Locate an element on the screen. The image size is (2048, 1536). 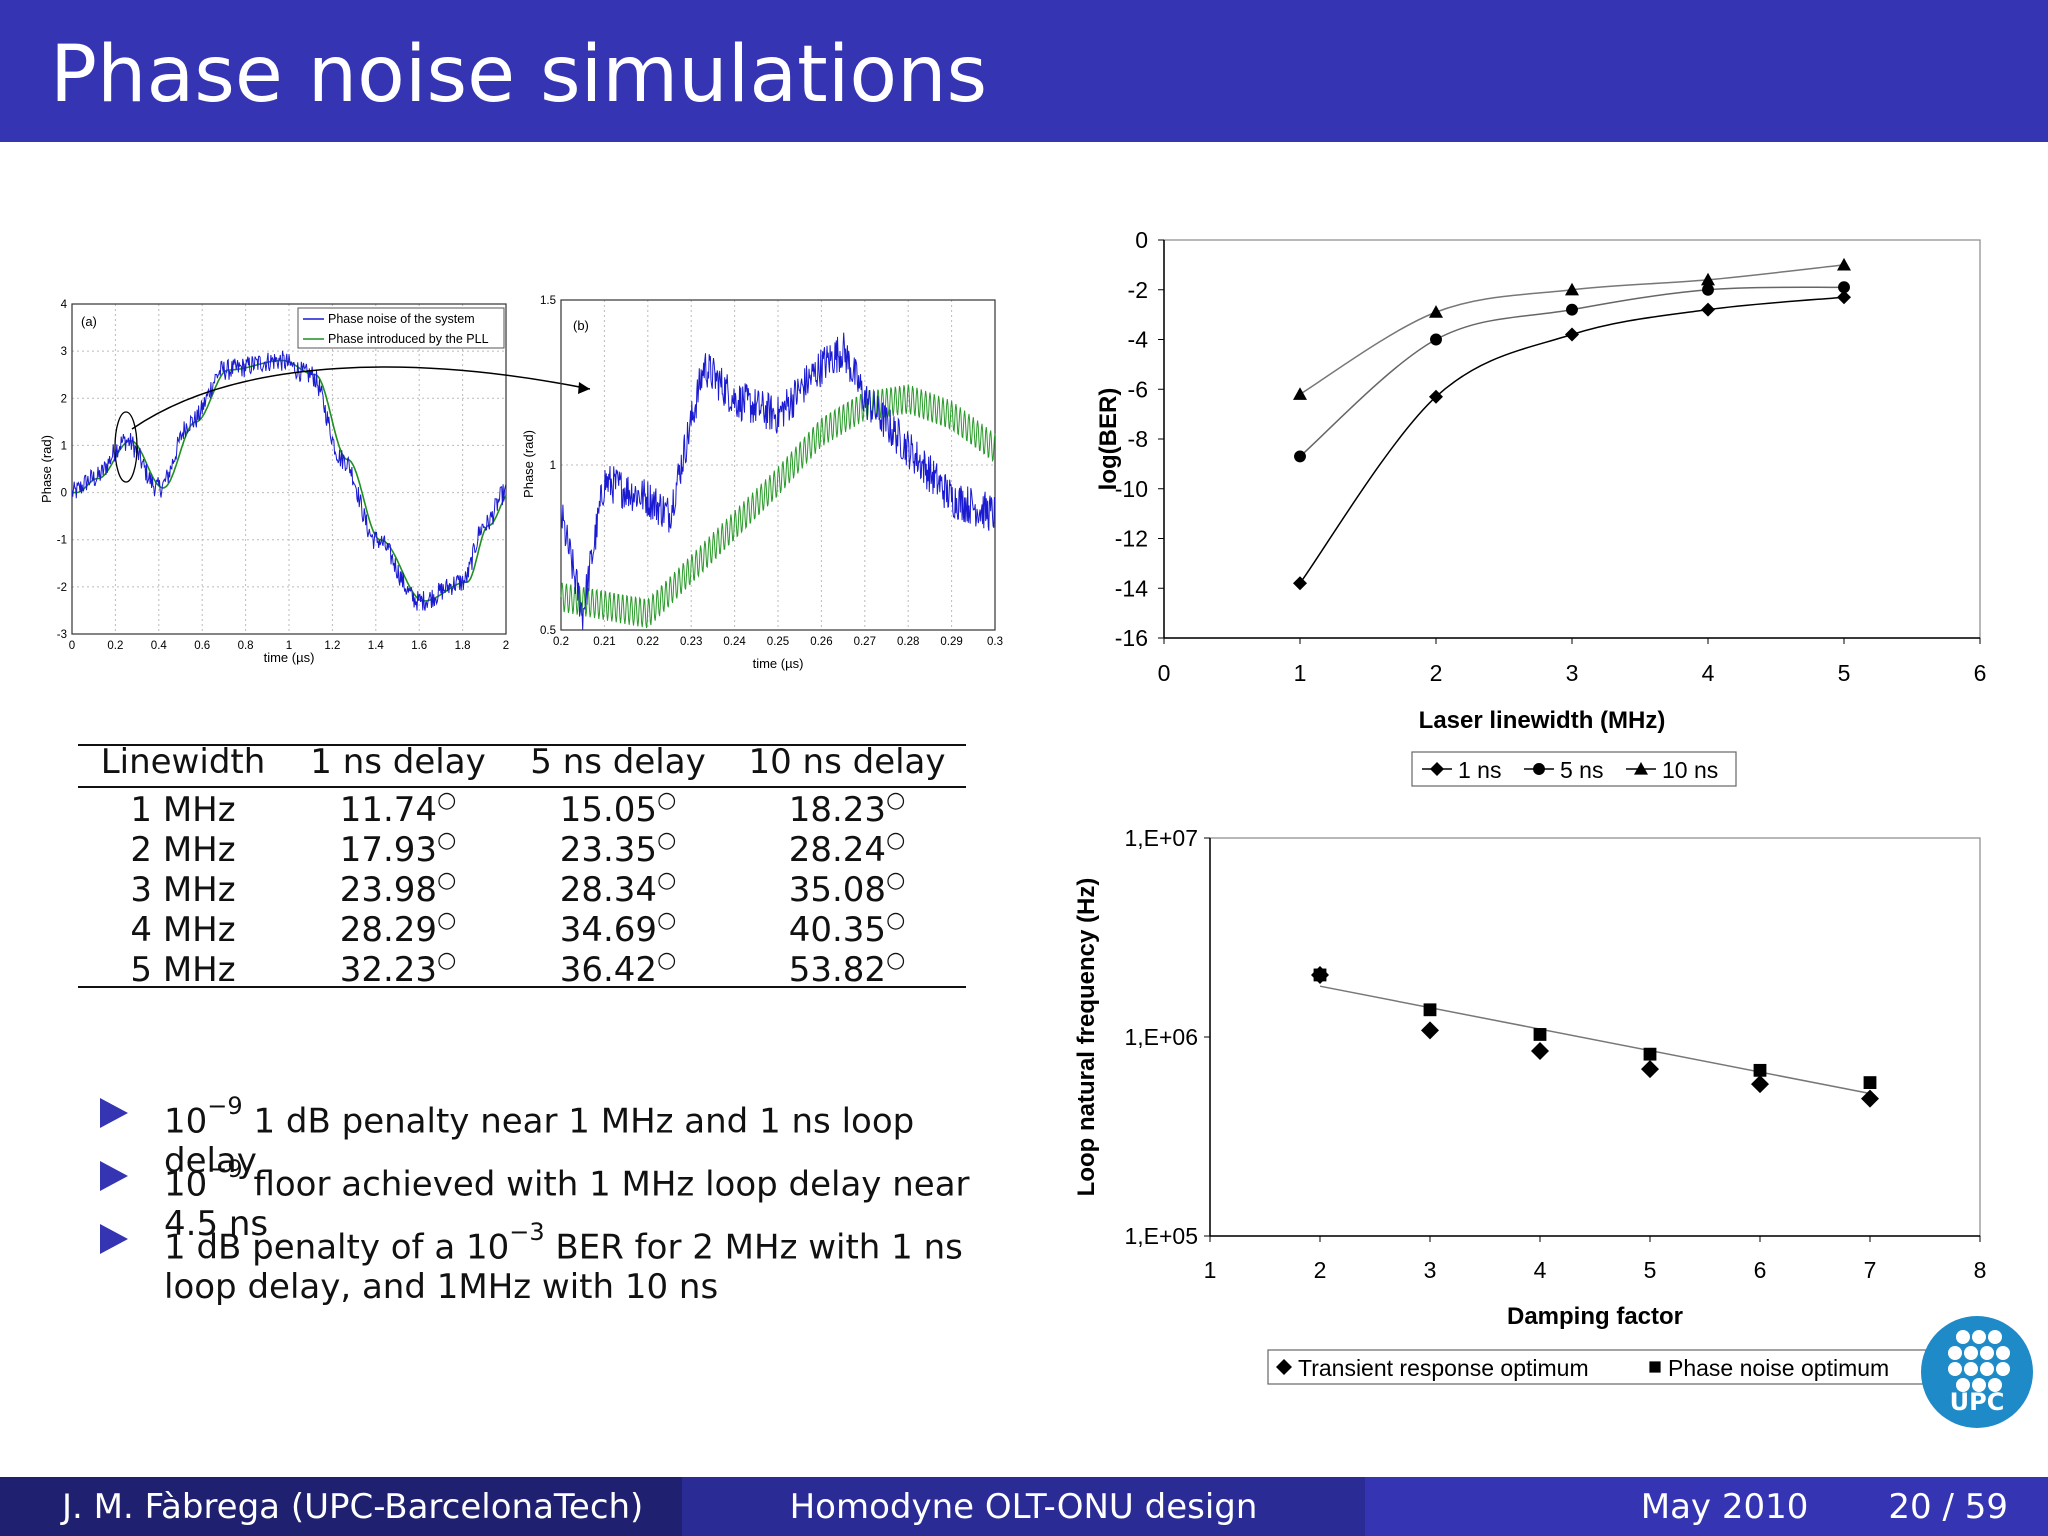
zoom-ellipse is located at coordinates (126, 447).